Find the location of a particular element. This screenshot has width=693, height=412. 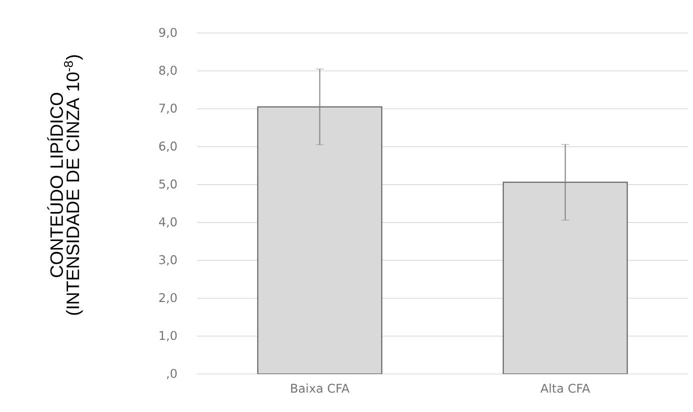

y-tick-label: 6,0 is located at coordinates (168, 147).